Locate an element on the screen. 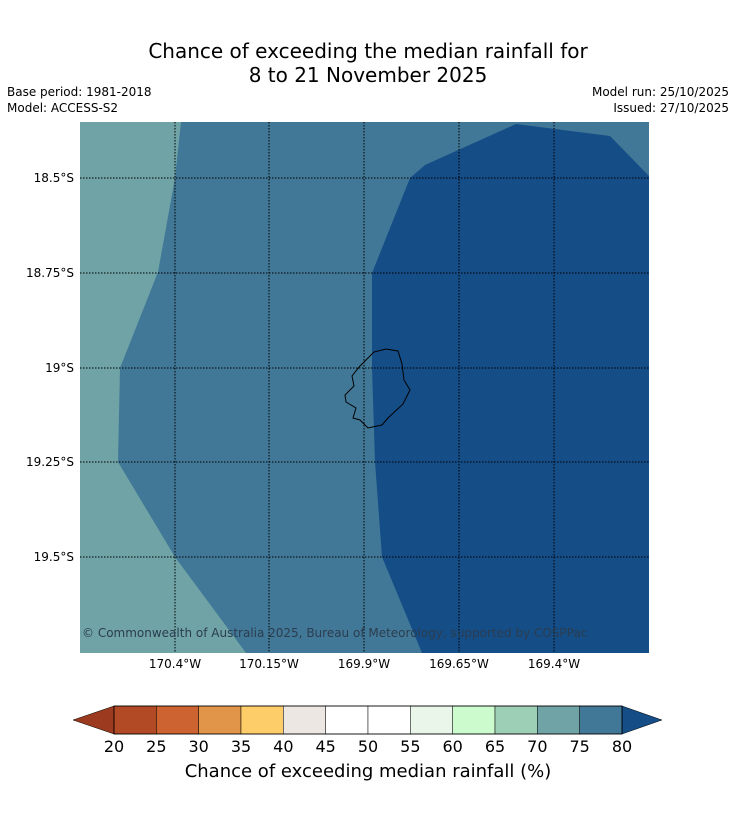 The height and width of the screenshot is (816, 736). colorbar-tick-label: 75 is located at coordinates (579, 746).